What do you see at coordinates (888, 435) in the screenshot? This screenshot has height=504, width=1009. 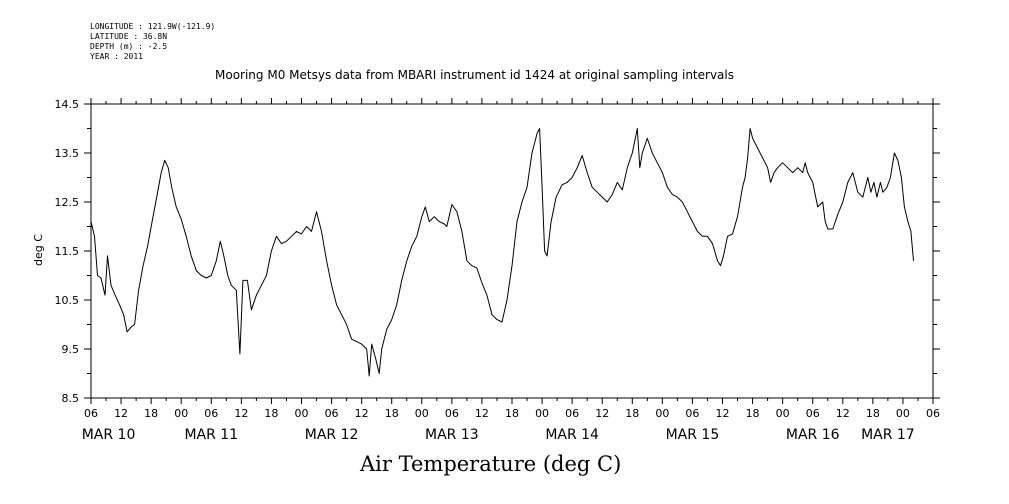 I see `x-day-label: MAR 17` at bounding box center [888, 435].